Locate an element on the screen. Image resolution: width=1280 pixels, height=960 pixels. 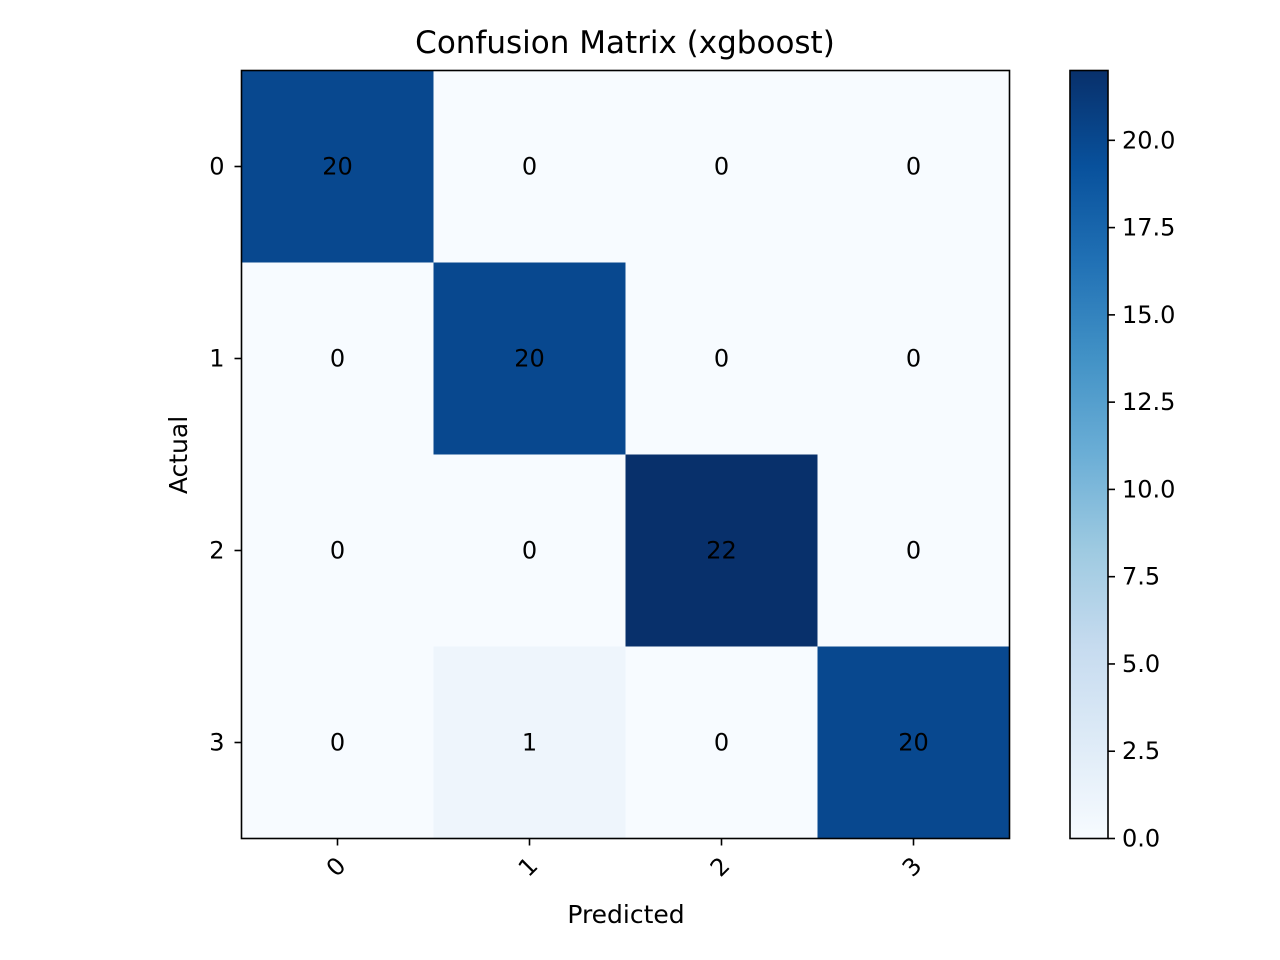
x-tick-label: 1 is located at coordinates (528, 867).